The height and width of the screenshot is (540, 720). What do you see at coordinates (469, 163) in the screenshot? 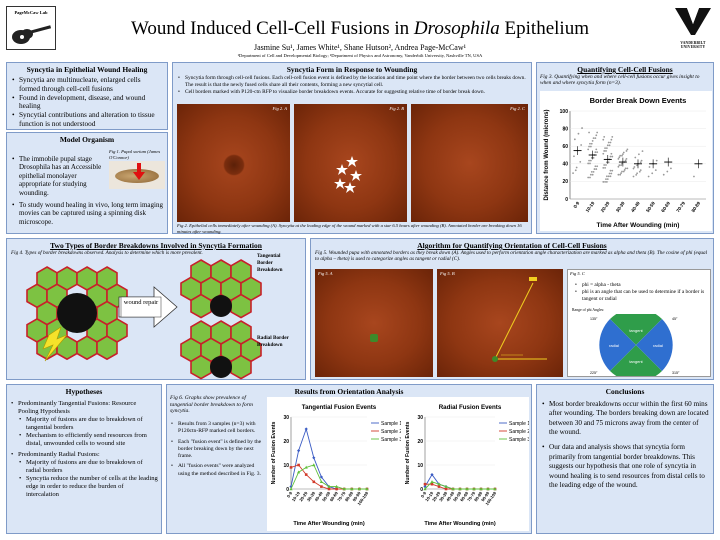
I see `fig2c-image: Fig 2. C` at bounding box center [469, 163].